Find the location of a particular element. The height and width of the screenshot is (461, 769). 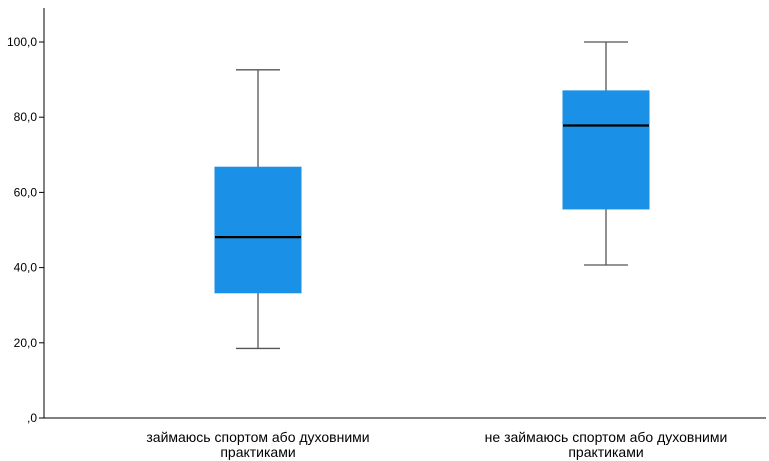

category-label-line1: не займаюсь спортом або духовними is located at coordinates (606, 437).